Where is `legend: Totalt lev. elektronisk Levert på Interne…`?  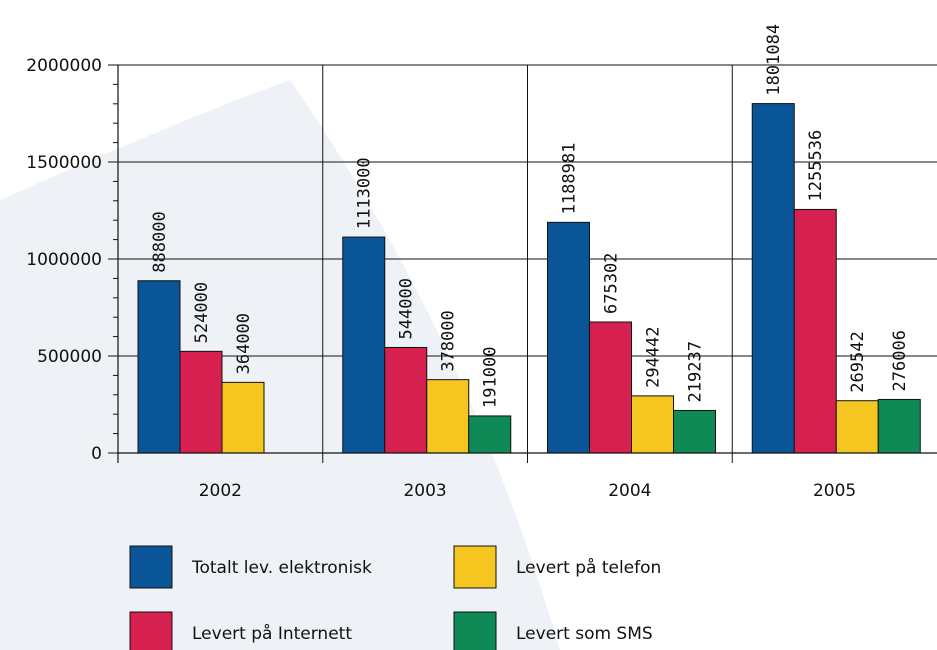
legend: Totalt lev. elektronisk Levert på Interne… is located at coordinates (395, 597).